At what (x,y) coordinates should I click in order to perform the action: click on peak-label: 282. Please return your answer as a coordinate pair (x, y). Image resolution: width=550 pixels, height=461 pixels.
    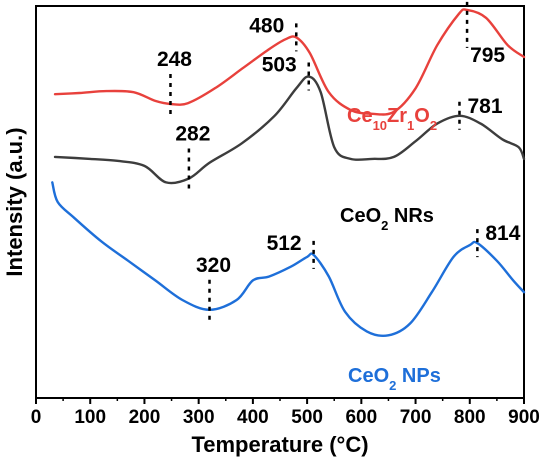
    Looking at the image, I should click on (192, 133).